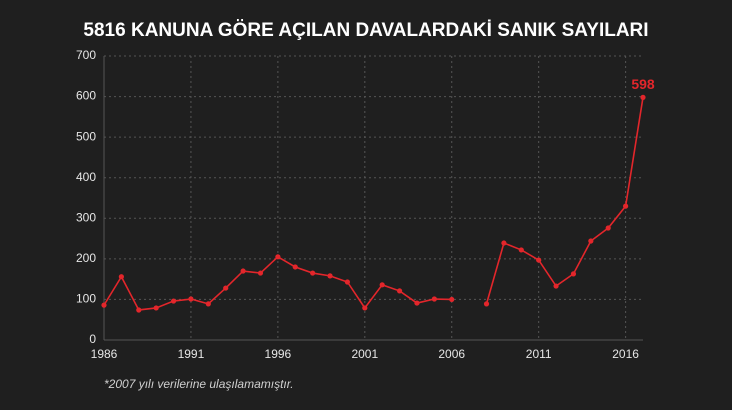  Describe the element at coordinates (199, 384) in the screenshot. I see `footnote: *2007 yılı verilerine ulaşılamamıştır.` at that location.